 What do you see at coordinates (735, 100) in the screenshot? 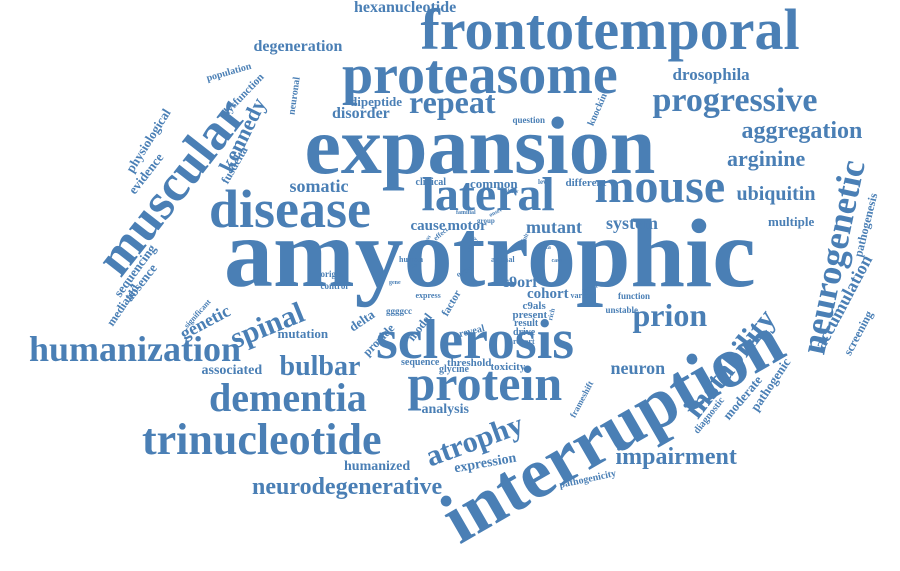
I see `cloud-word: progressive` at bounding box center [735, 100].